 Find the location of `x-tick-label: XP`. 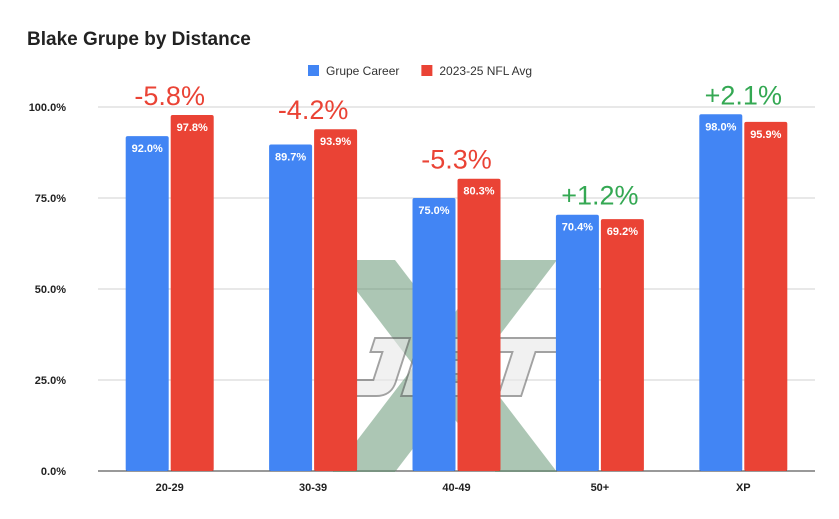

x-tick-label: XP is located at coordinates (743, 488).